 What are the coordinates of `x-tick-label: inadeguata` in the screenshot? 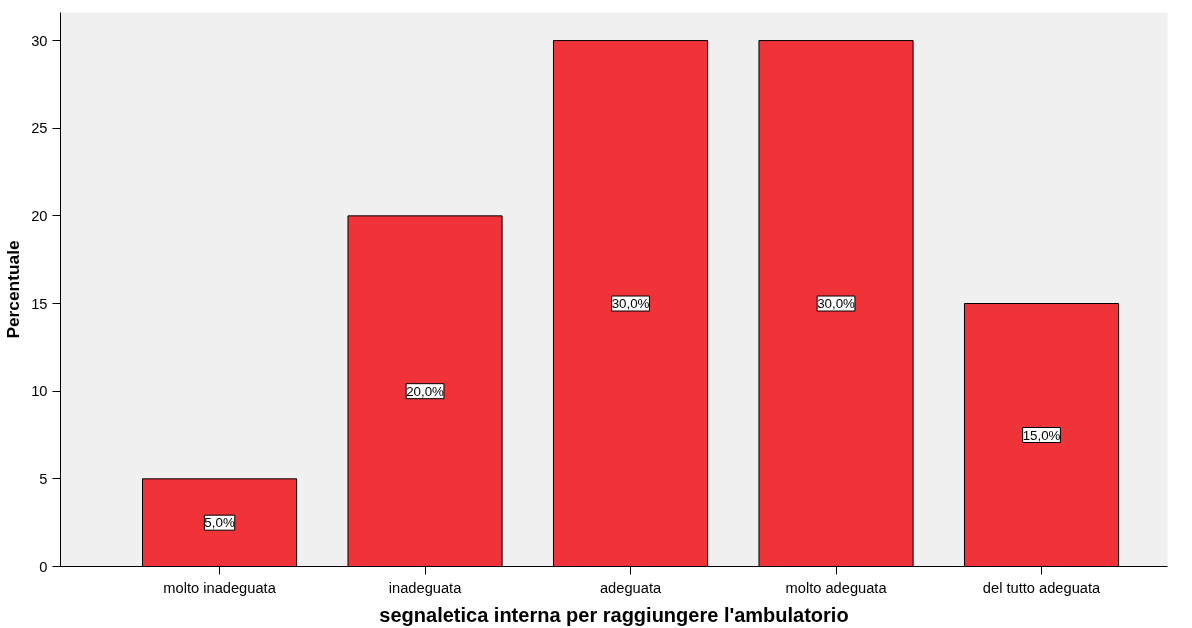 It's located at (425, 587).